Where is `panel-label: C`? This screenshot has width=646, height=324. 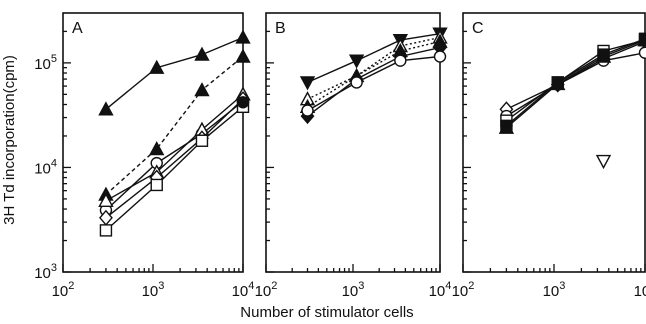
panel-label: C is located at coordinates (478, 28).